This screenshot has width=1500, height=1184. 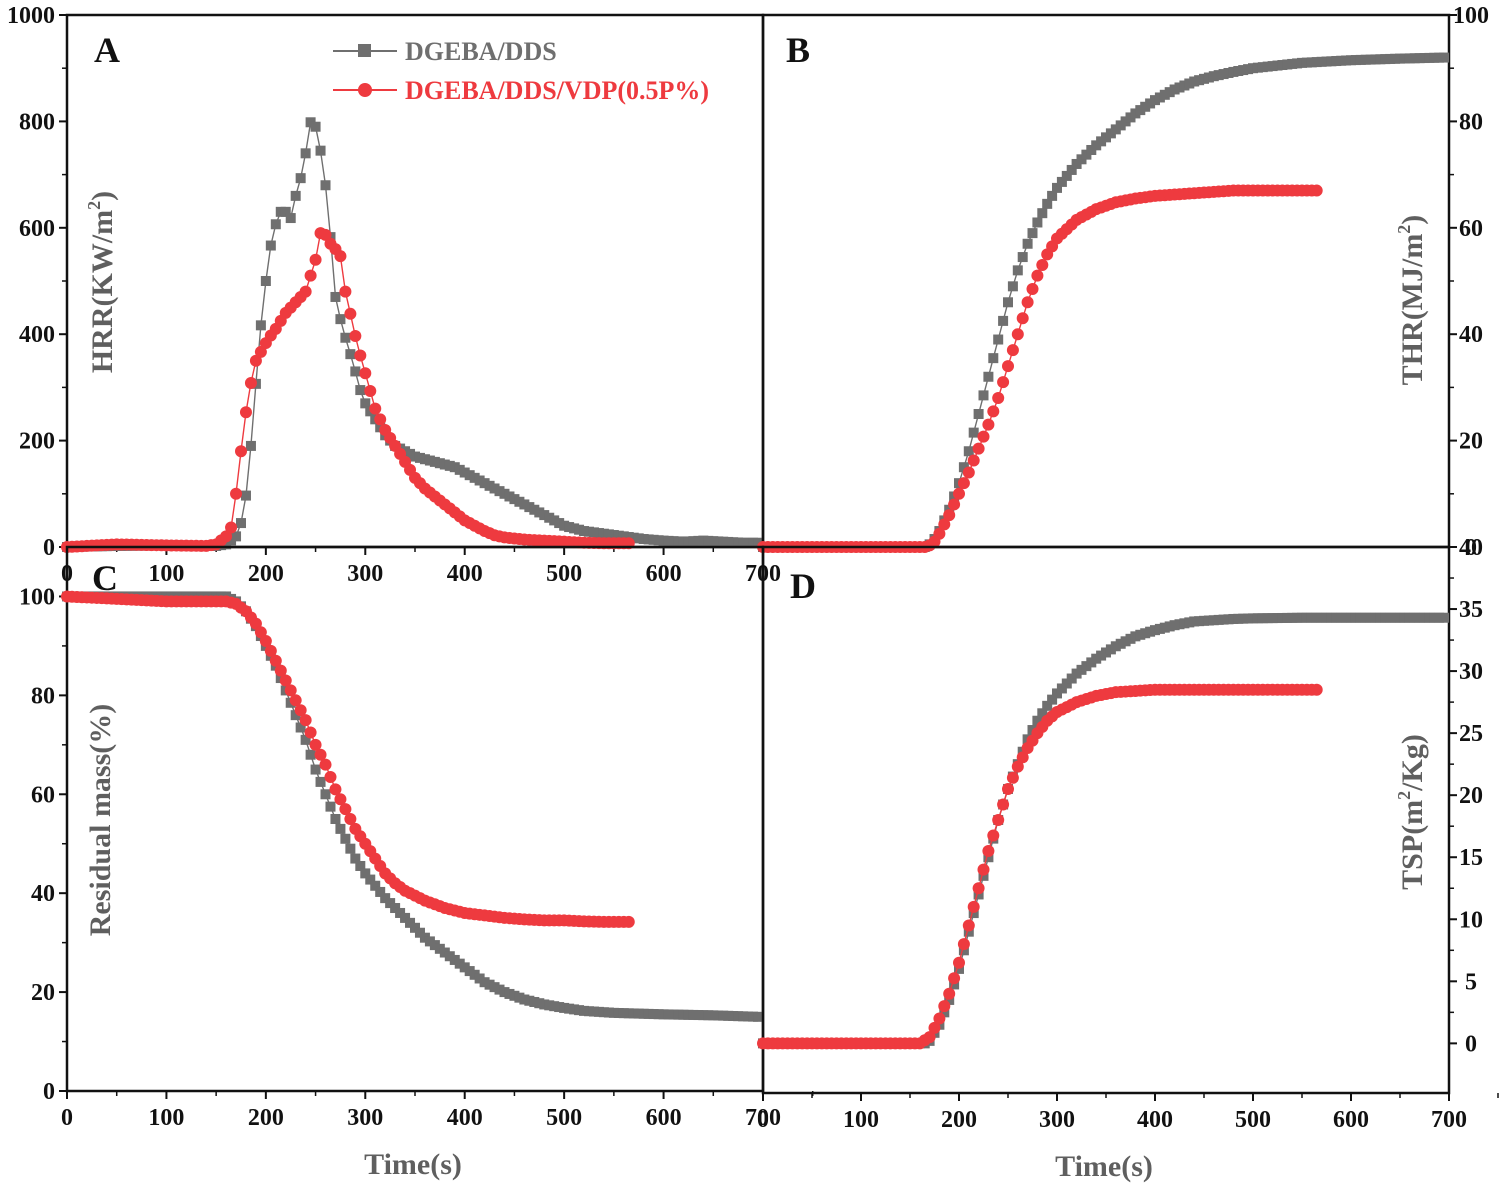 I want to click on x-tick-label: 600, so click(x=1351, y=1120).